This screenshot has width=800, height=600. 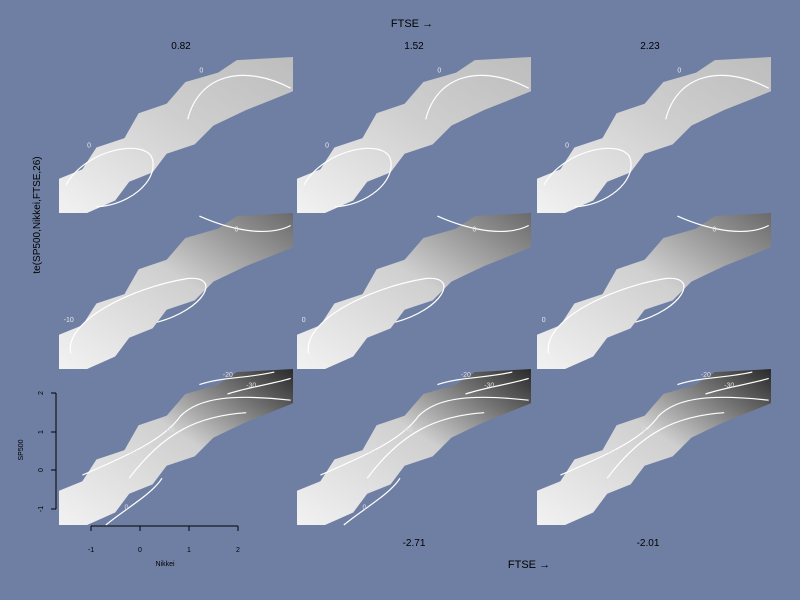 I want to click on y-tick-label: 2, so click(x=41, y=393).